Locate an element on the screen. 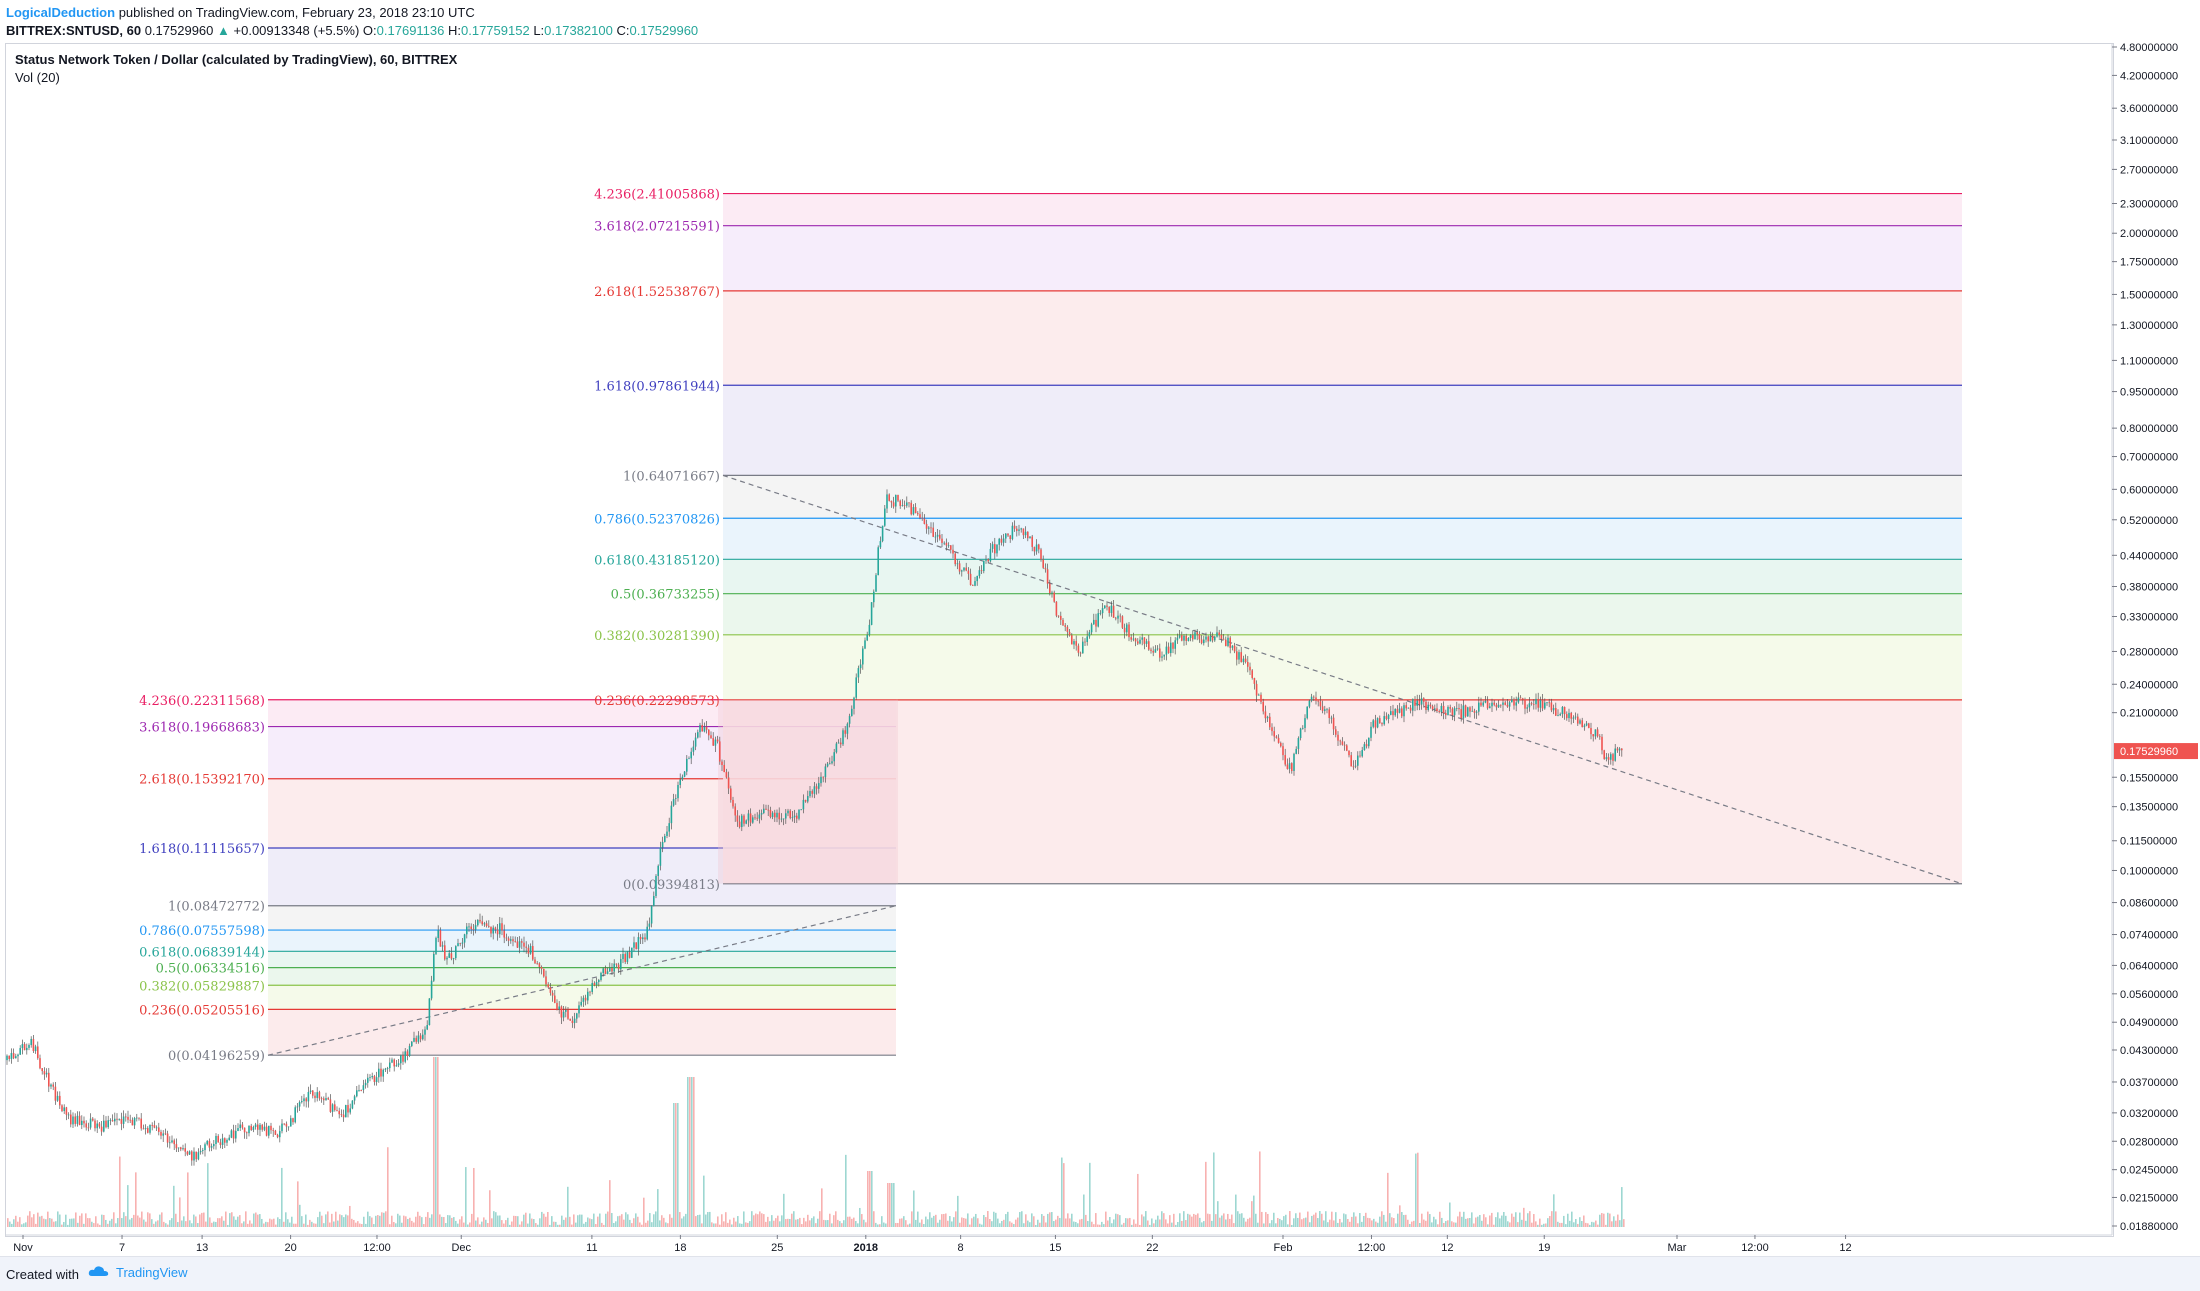  price-tick-label: 0.05600000 is located at coordinates (2149, 995).